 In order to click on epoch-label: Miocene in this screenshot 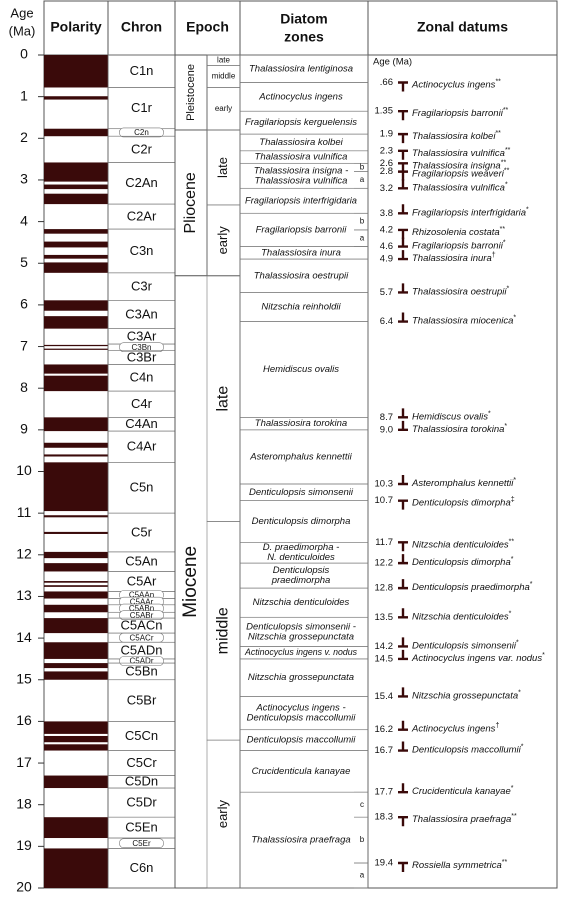, I will do `click(190, 582)`.